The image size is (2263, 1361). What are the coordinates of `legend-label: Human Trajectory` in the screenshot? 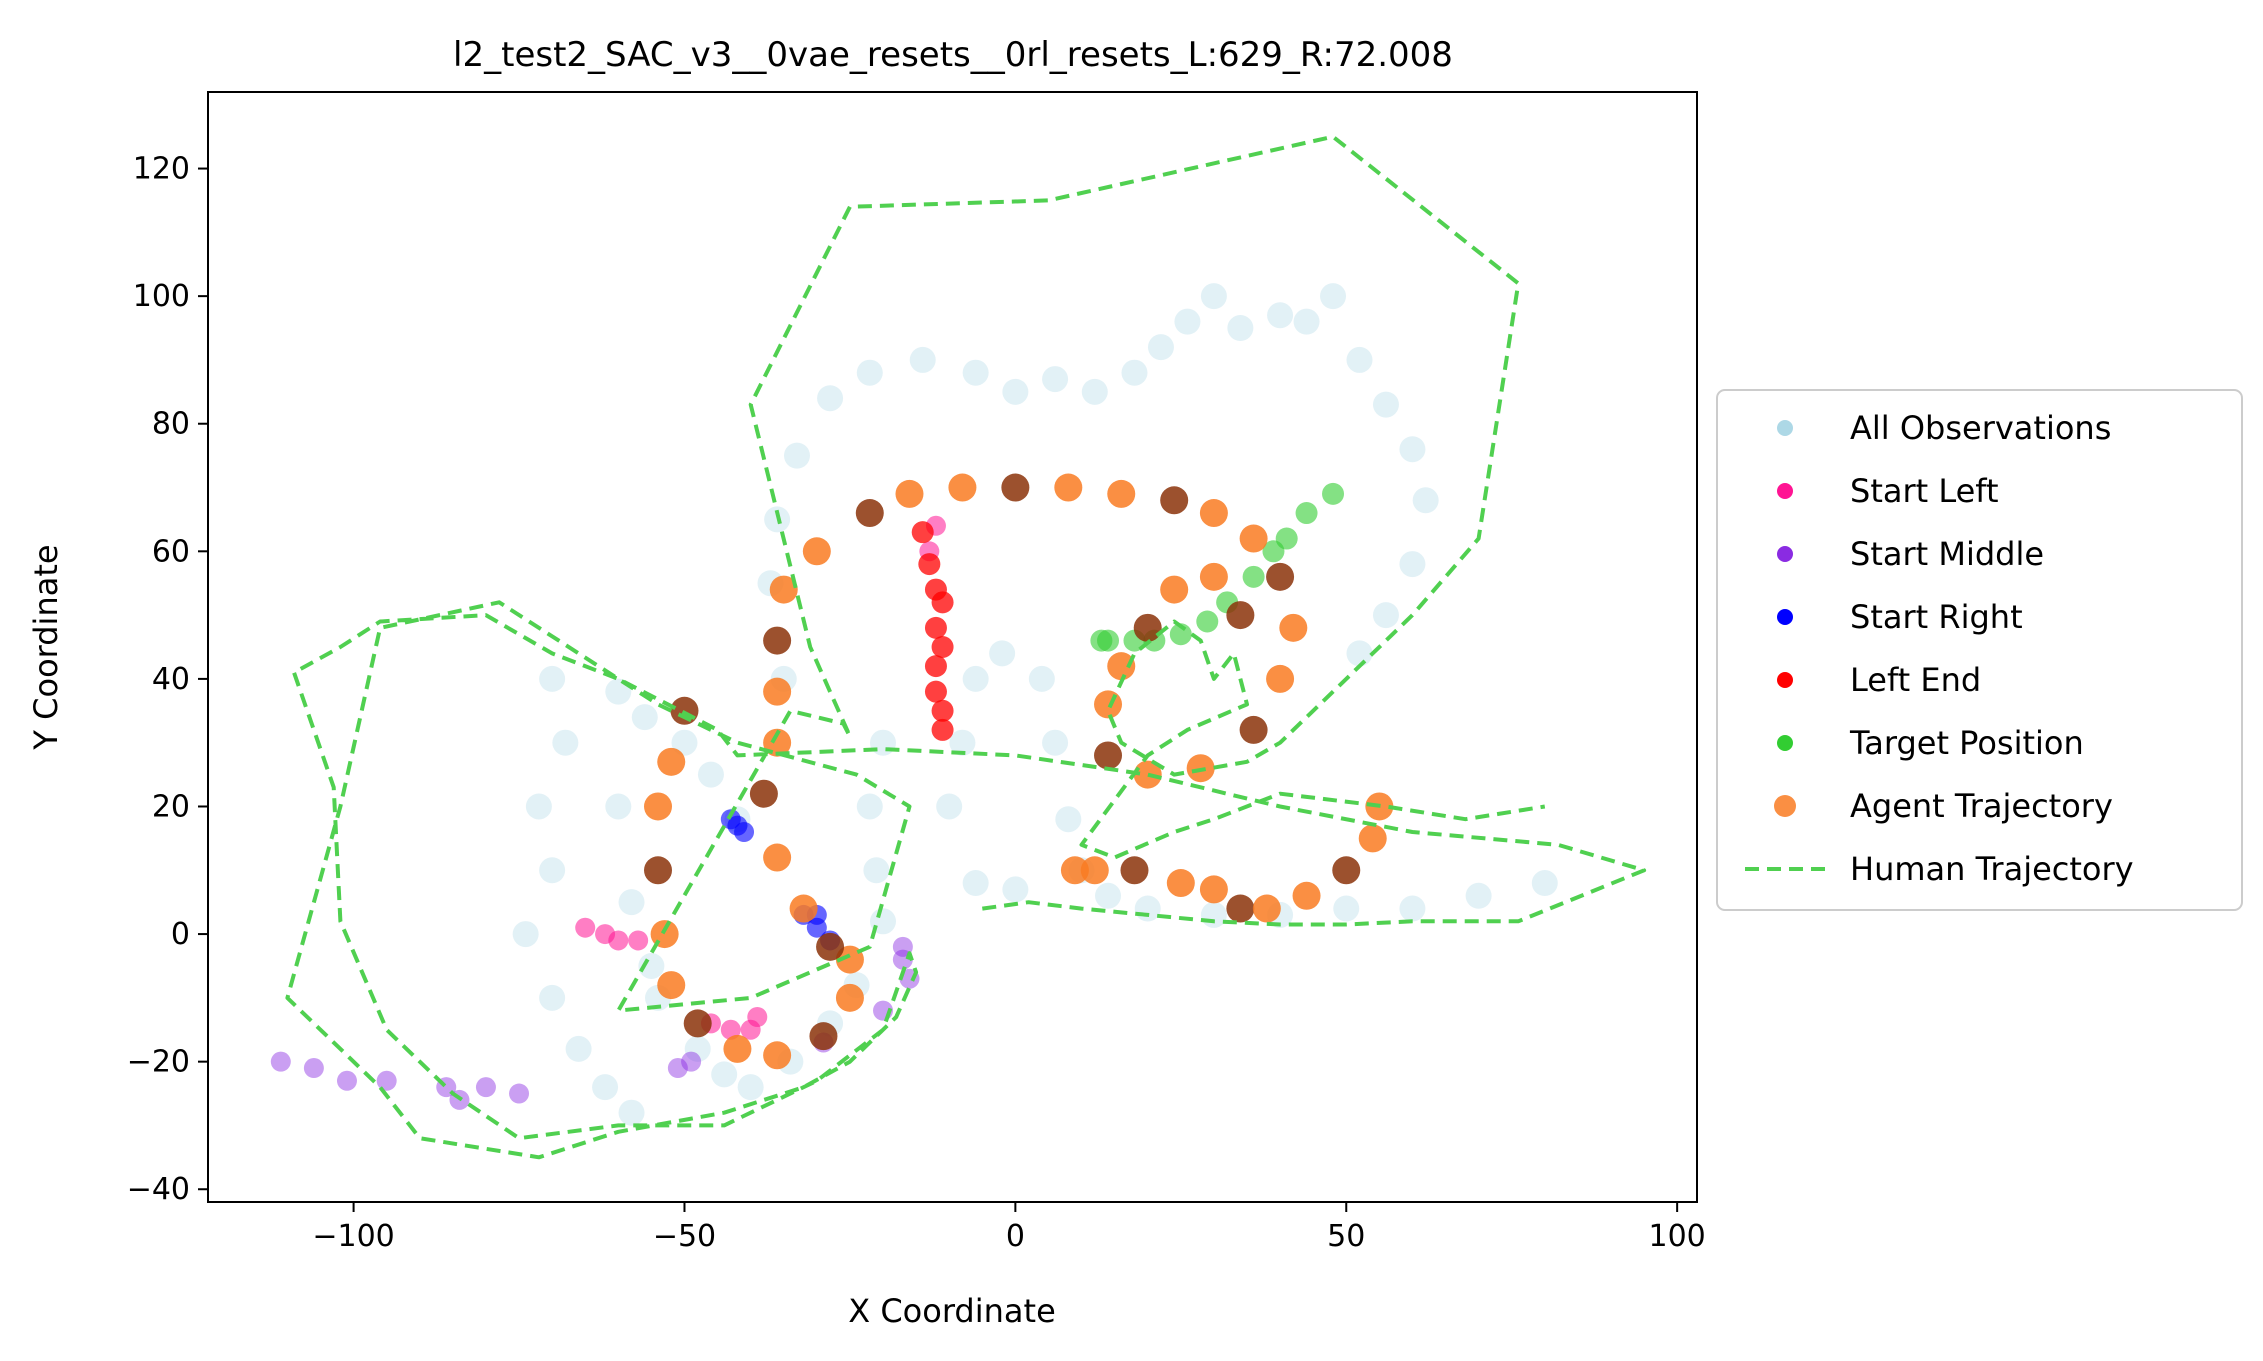 It's located at (1992, 869).